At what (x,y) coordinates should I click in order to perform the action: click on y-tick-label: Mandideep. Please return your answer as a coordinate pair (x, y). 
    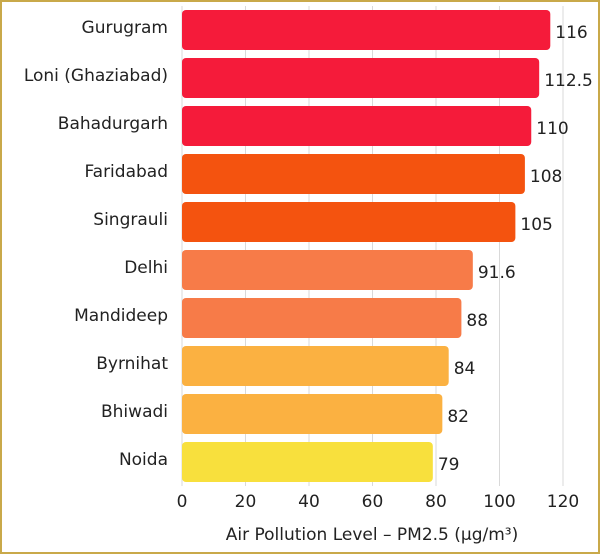
    Looking at the image, I should click on (121, 316).